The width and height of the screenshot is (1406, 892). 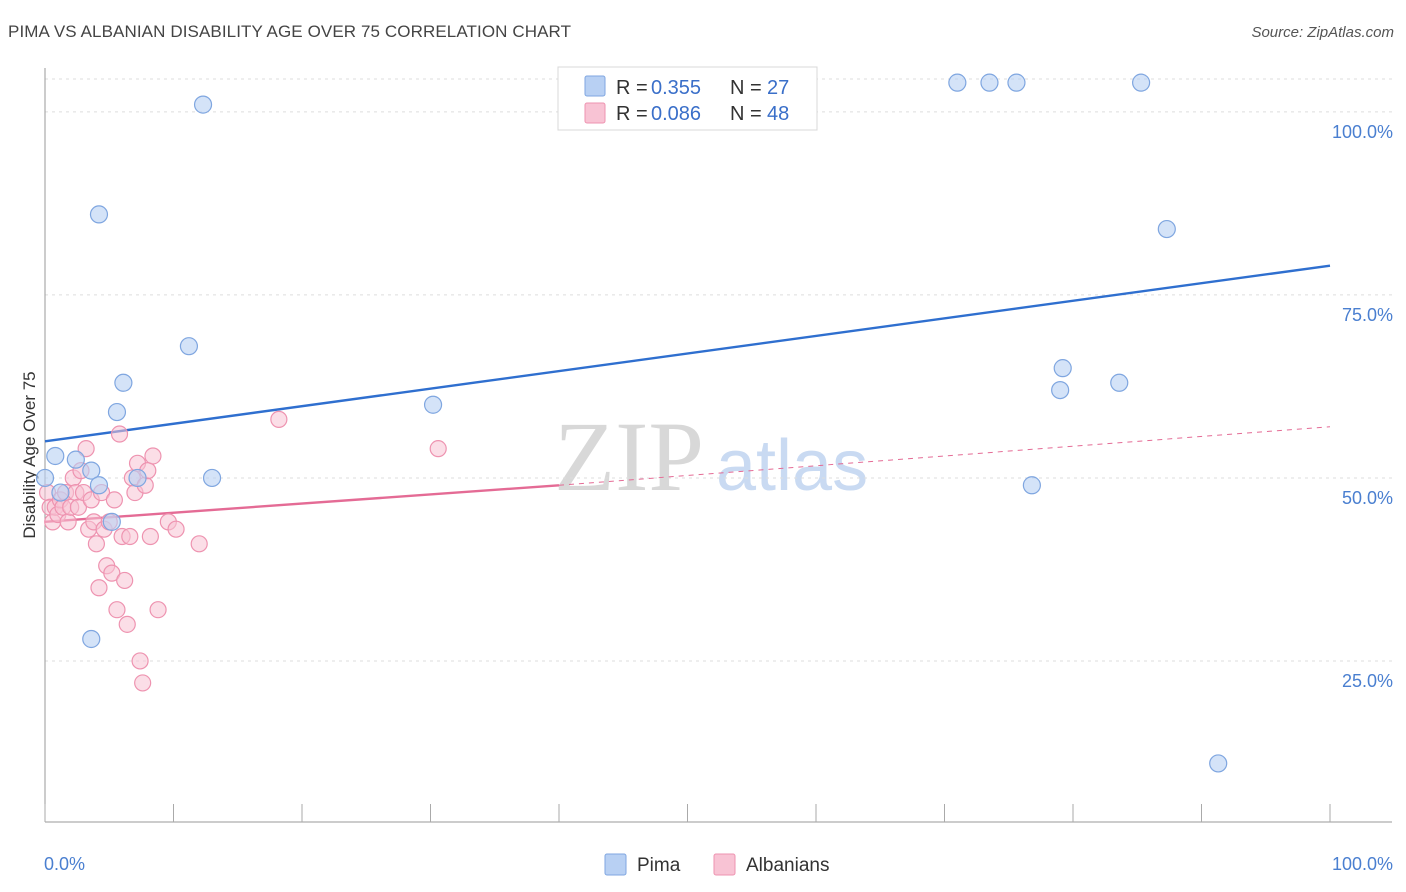 I want to click on albanians-points, so click(x=242, y=551).